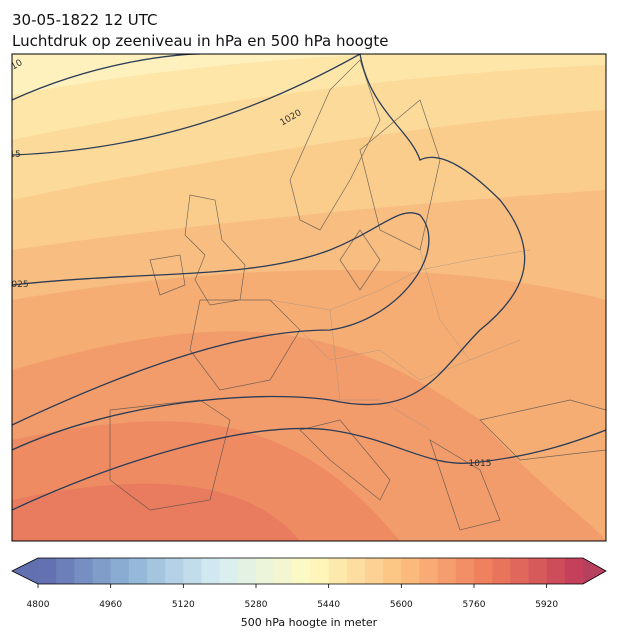 The height and width of the screenshot is (643, 618). What do you see at coordinates (594, 571) in the screenshot?
I see `colorbar-extend-over` at bounding box center [594, 571].